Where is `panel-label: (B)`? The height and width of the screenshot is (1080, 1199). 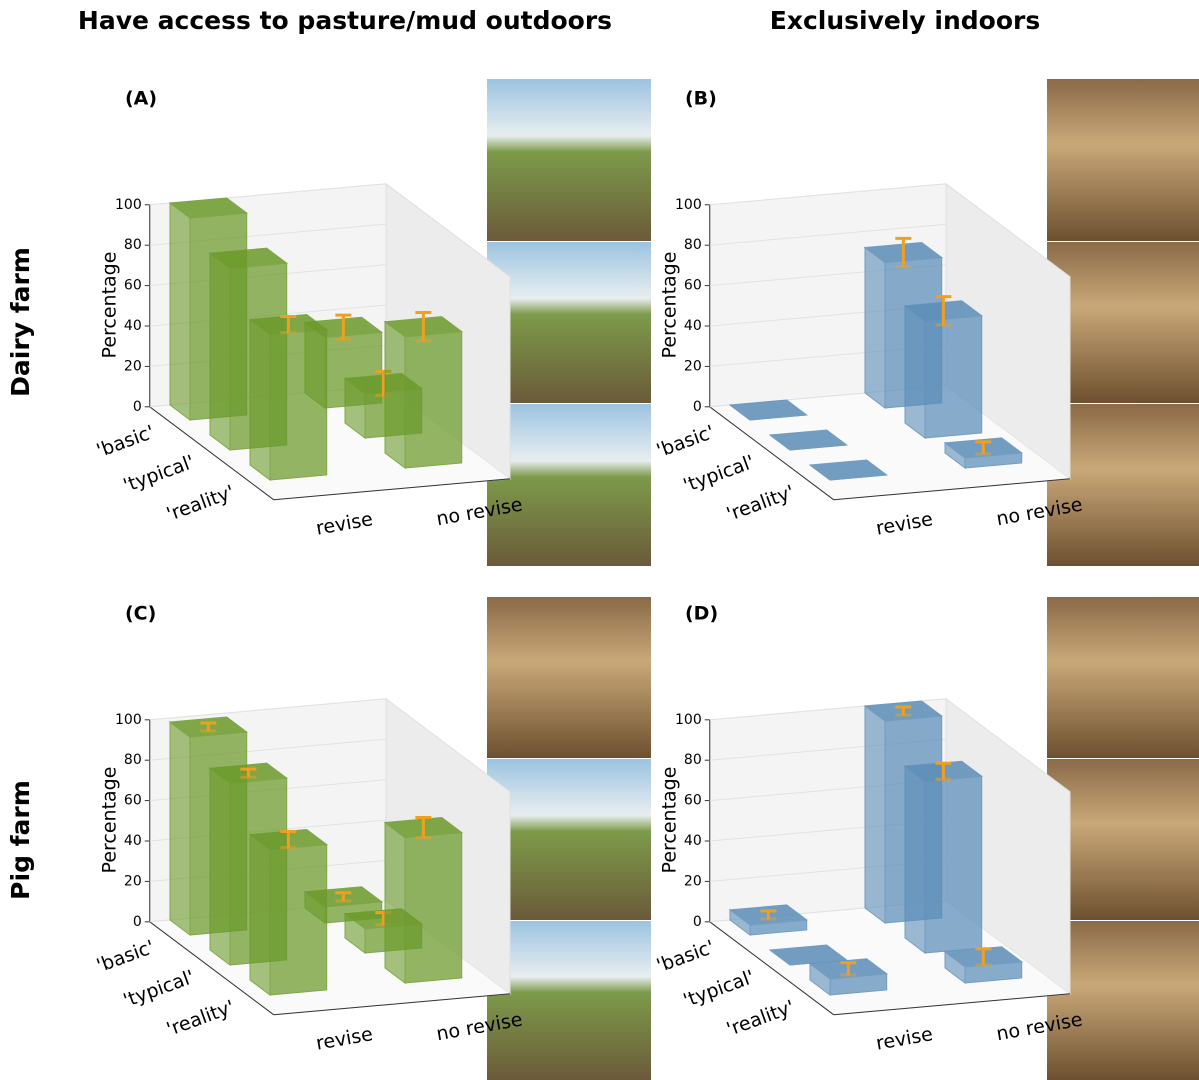
panel-label: (B) is located at coordinates (701, 99).